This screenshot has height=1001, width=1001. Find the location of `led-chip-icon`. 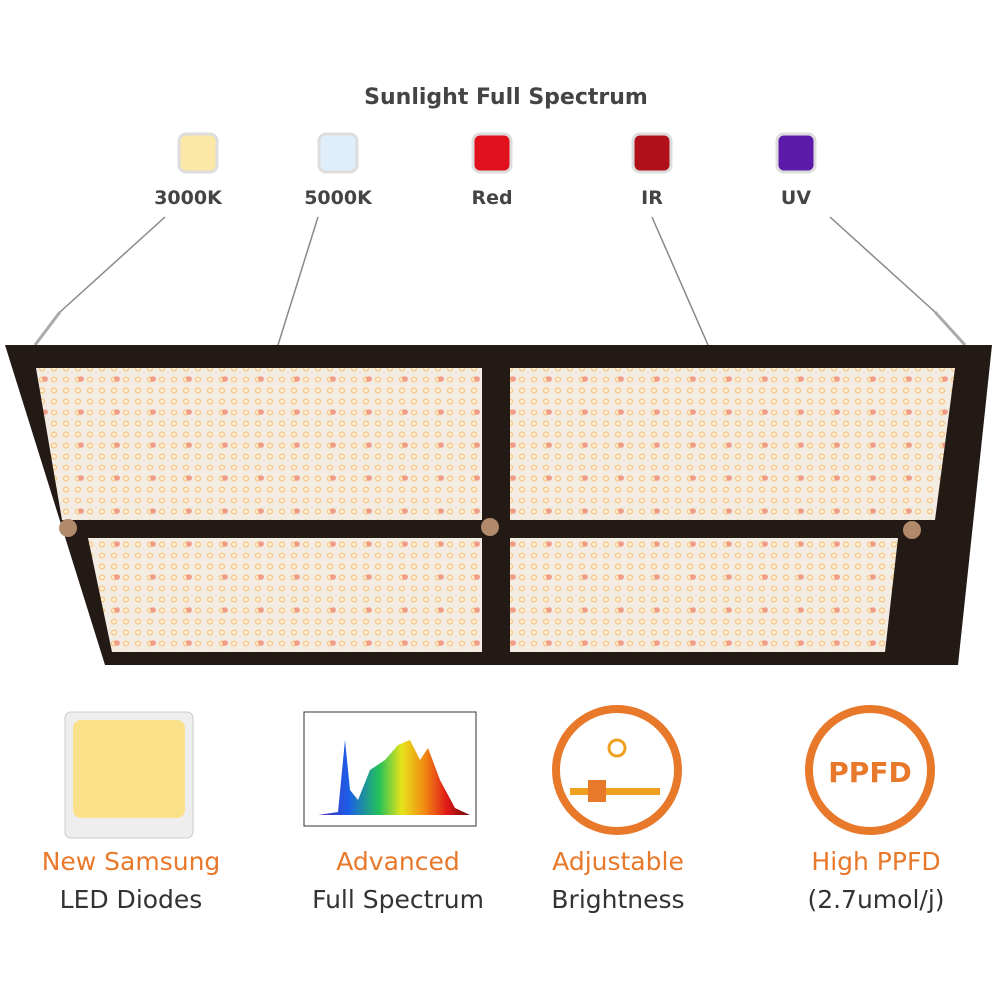

led-chip-icon is located at coordinates (129, 775).